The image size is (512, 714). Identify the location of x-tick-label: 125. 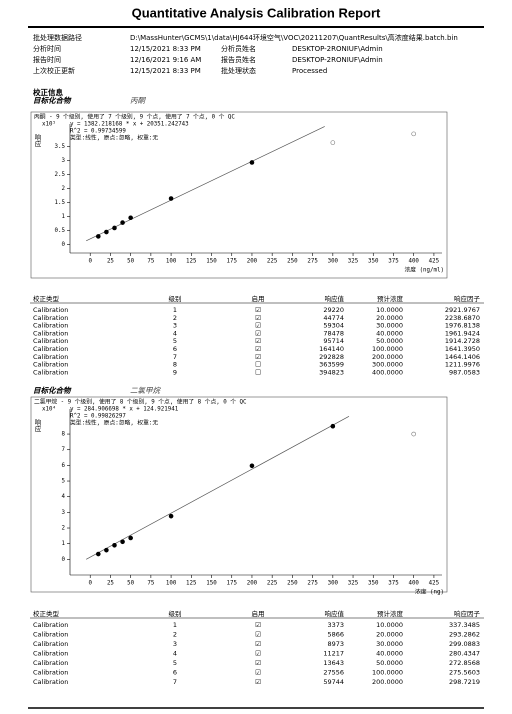
(191, 584).